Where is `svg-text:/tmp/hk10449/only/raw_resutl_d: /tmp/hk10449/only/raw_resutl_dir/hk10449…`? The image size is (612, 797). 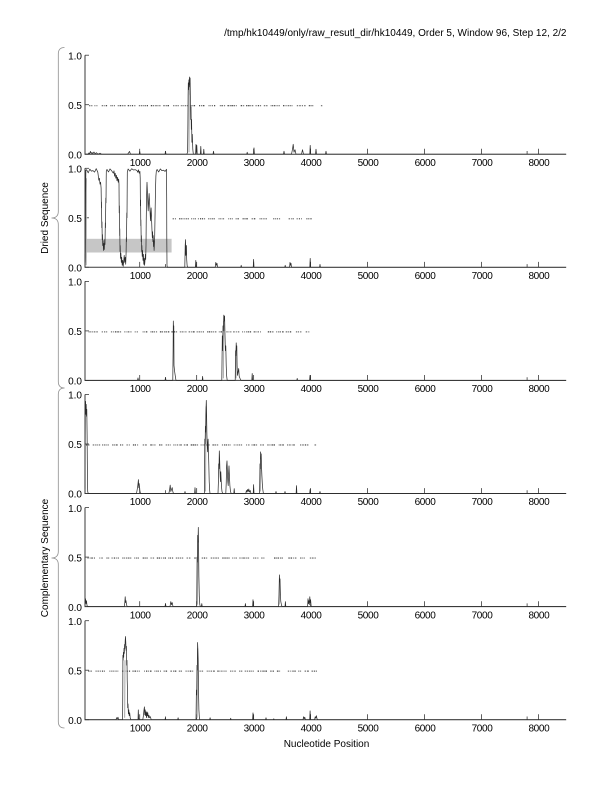
svg-text:/tmp/hk10449/only/raw_resutl_d: /tmp/hk10449/only/raw_resutl_dir/hk10449… is located at coordinates (395, 33).